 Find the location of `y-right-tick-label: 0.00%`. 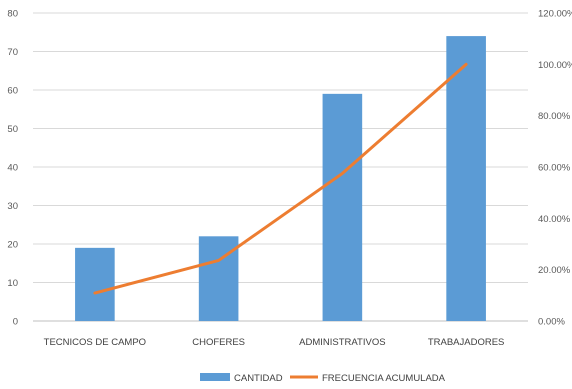

y-right-tick-label: 0.00% is located at coordinates (551, 322).